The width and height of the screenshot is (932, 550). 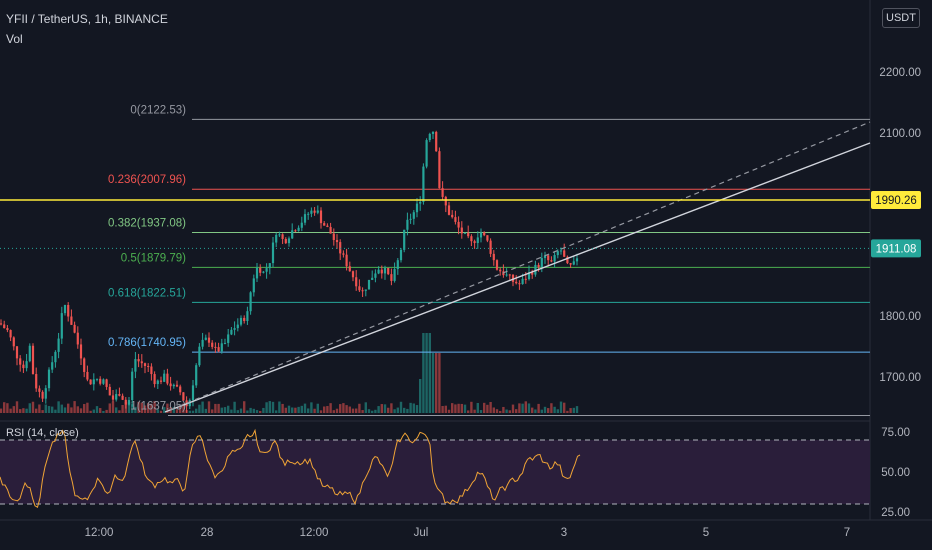 I want to click on currency-unit-button: USDT, so click(x=901, y=18).